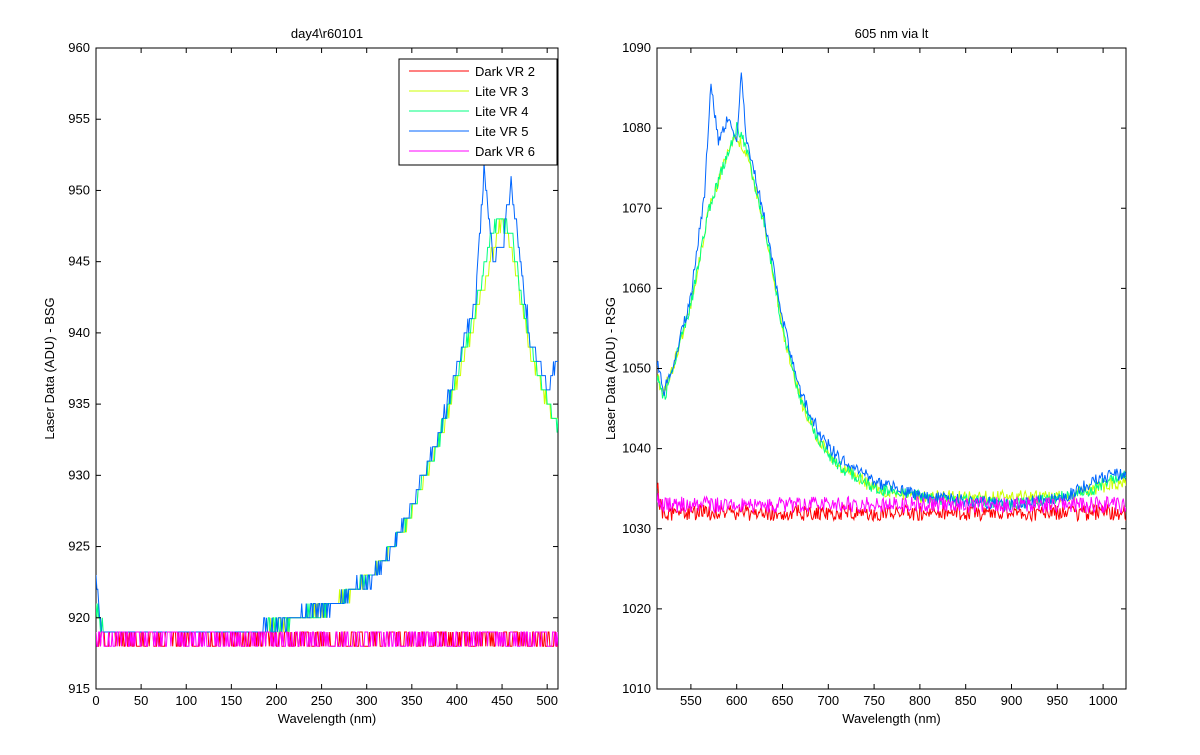 The height and width of the screenshot is (755, 1200). What do you see at coordinates (186, 700) in the screenshot?
I see `x-tick-label: 100` at bounding box center [186, 700].